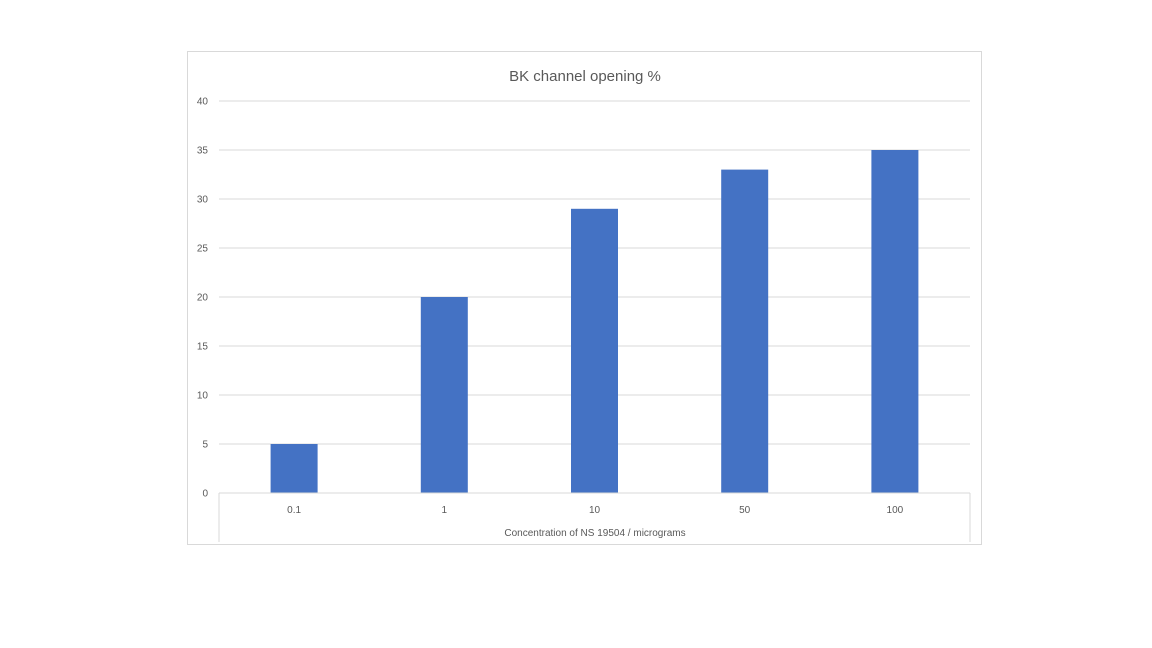 The image size is (1152, 648). What do you see at coordinates (895, 510) in the screenshot?
I see `x-tick-label: 100` at bounding box center [895, 510].